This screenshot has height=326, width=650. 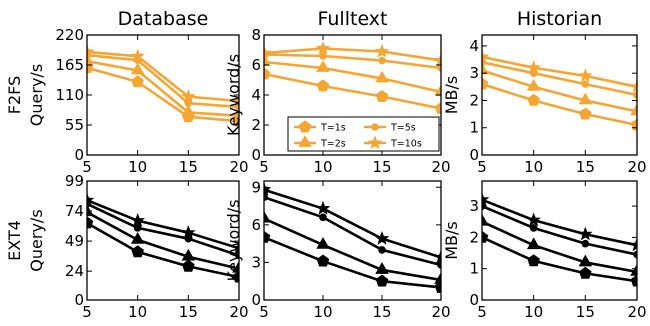 What do you see at coordinates (74, 181) in the screenshot?
I see `y-tick-label: 99` at bounding box center [74, 181].